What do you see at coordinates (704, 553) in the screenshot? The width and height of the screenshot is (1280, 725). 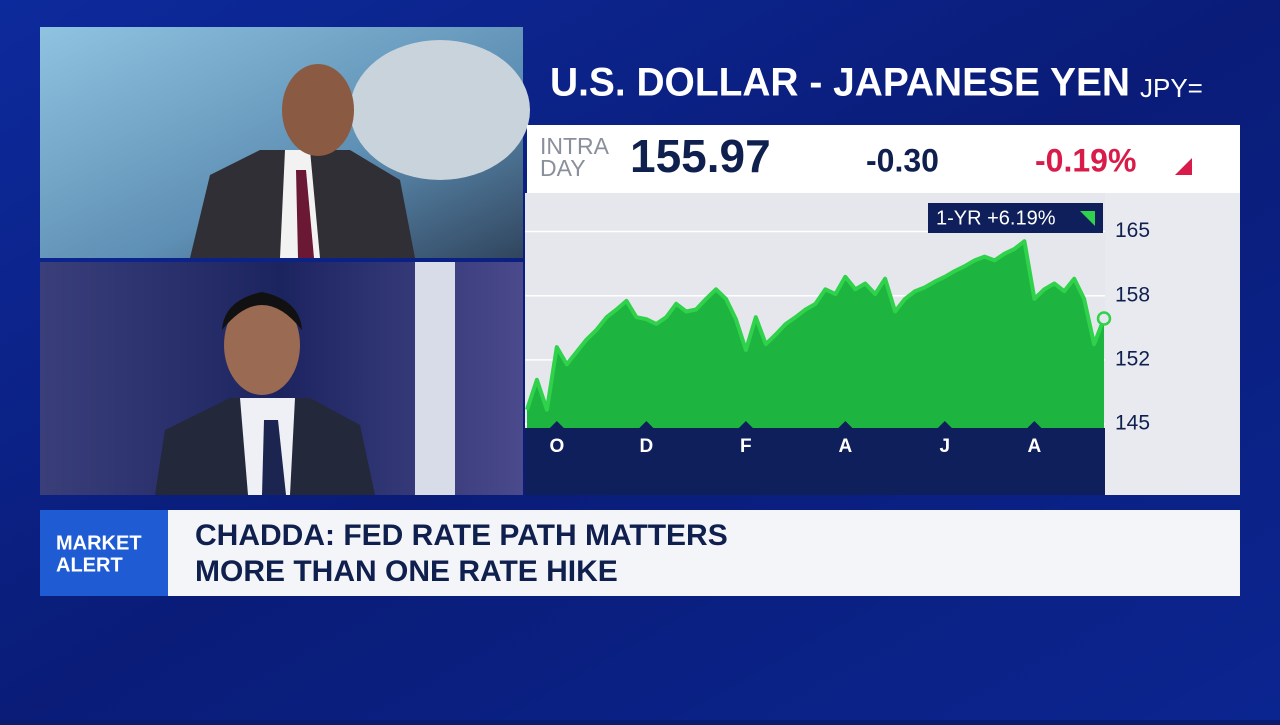 I see `banner` at bounding box center [704, 553].